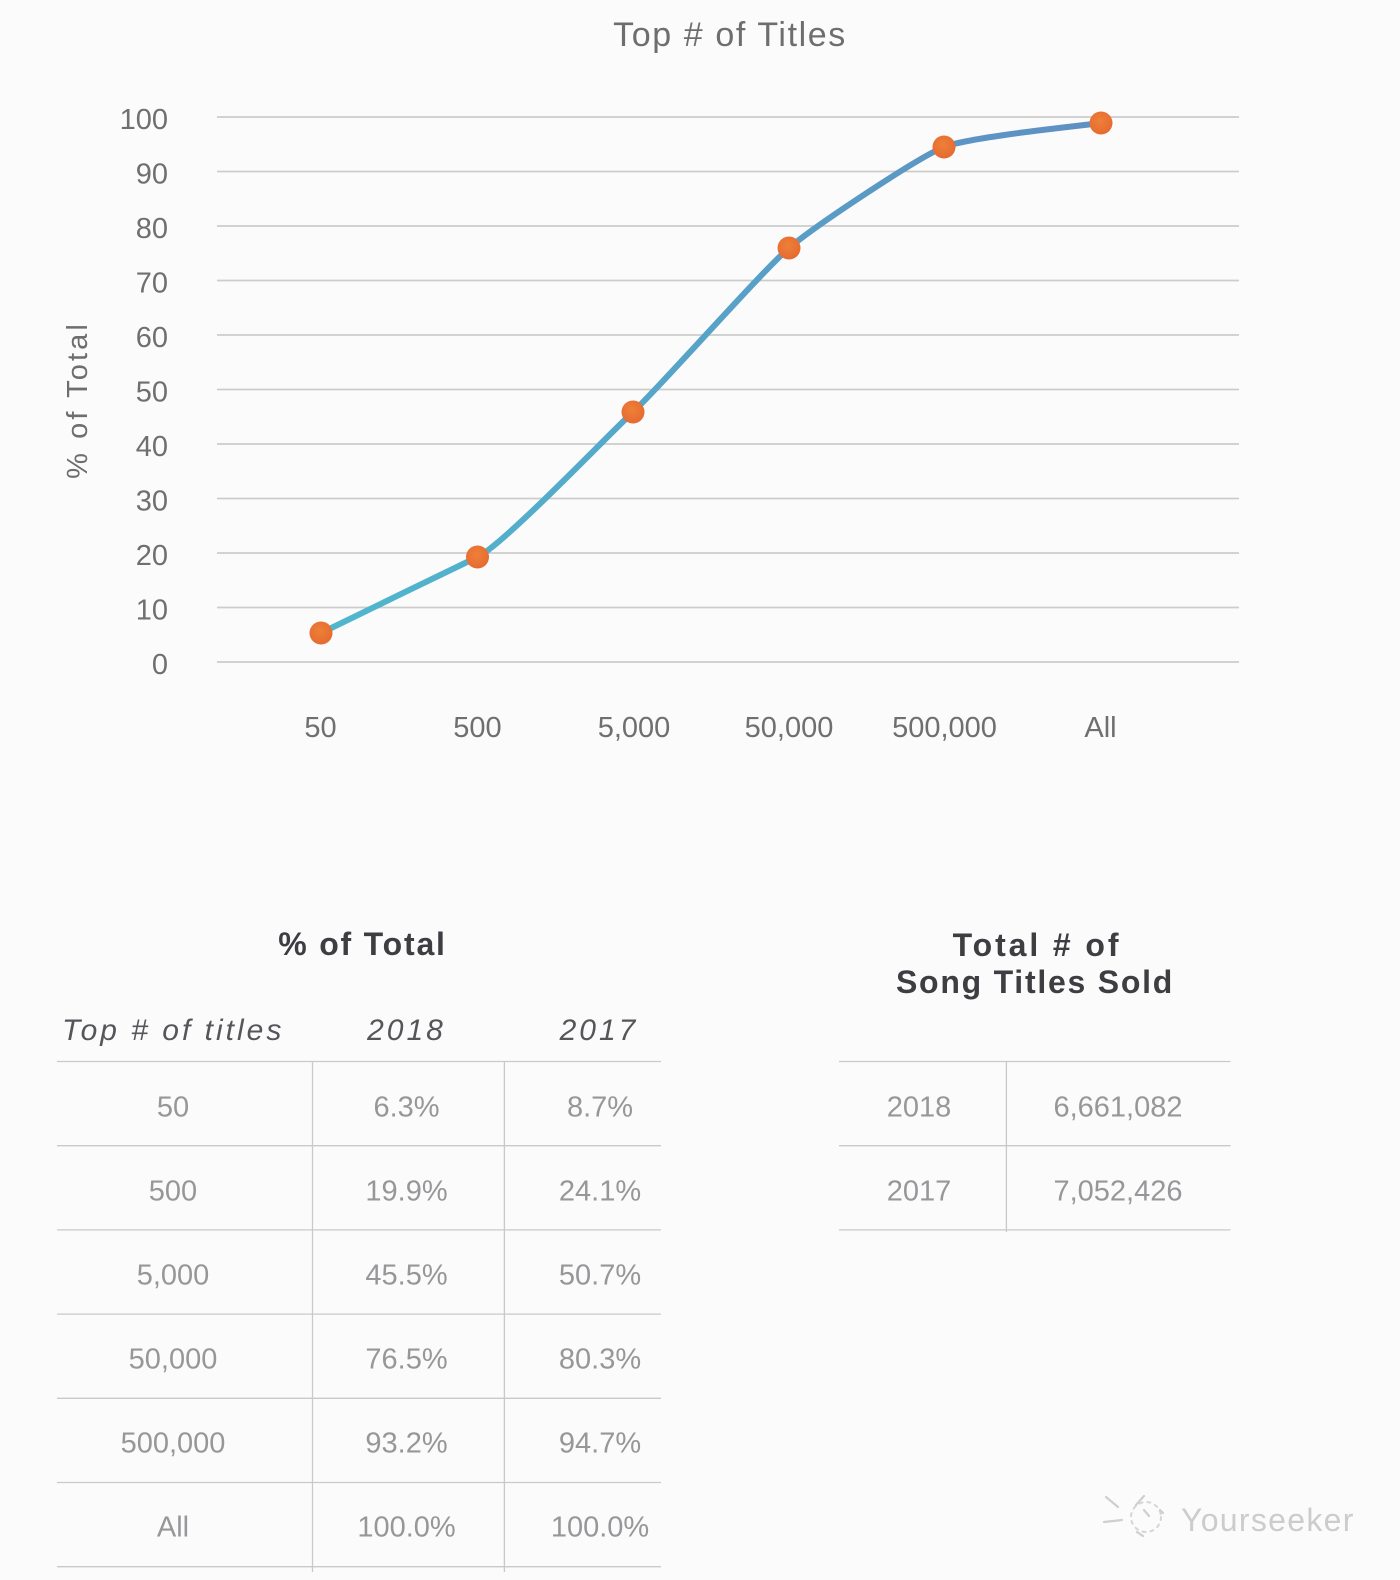 This screenshot has width=1400, height=1580. What do you see at coordinates (144, 120) in the screenshot?
I see `svg-text: 100` at bounding box center [144, 120].